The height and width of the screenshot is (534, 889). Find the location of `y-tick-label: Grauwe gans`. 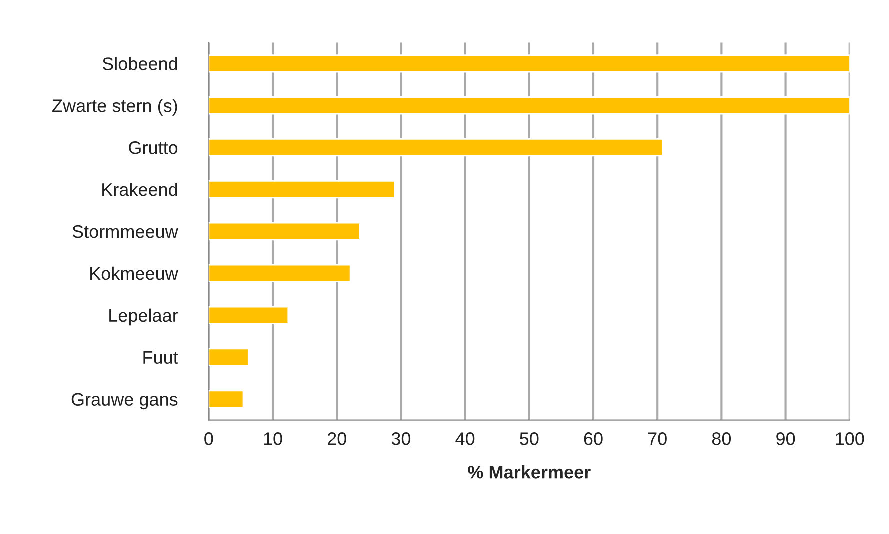

y-tick-label: Grauwe gans is located at coordinates (125, 401).